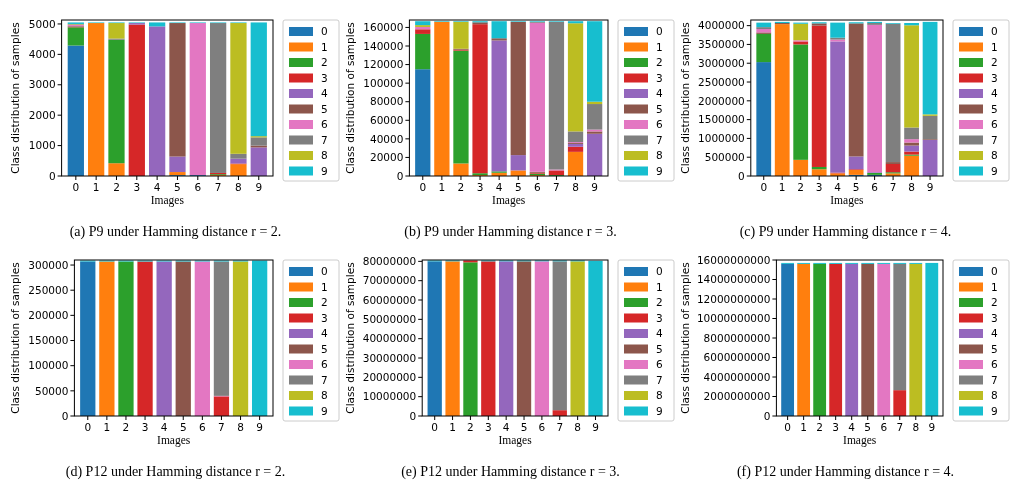 The height and width of the screenshot is (493, 1022). Describe the element at coordinates (724, 156) in the screenshot. I see `y-tick-label: 500000` at that location.